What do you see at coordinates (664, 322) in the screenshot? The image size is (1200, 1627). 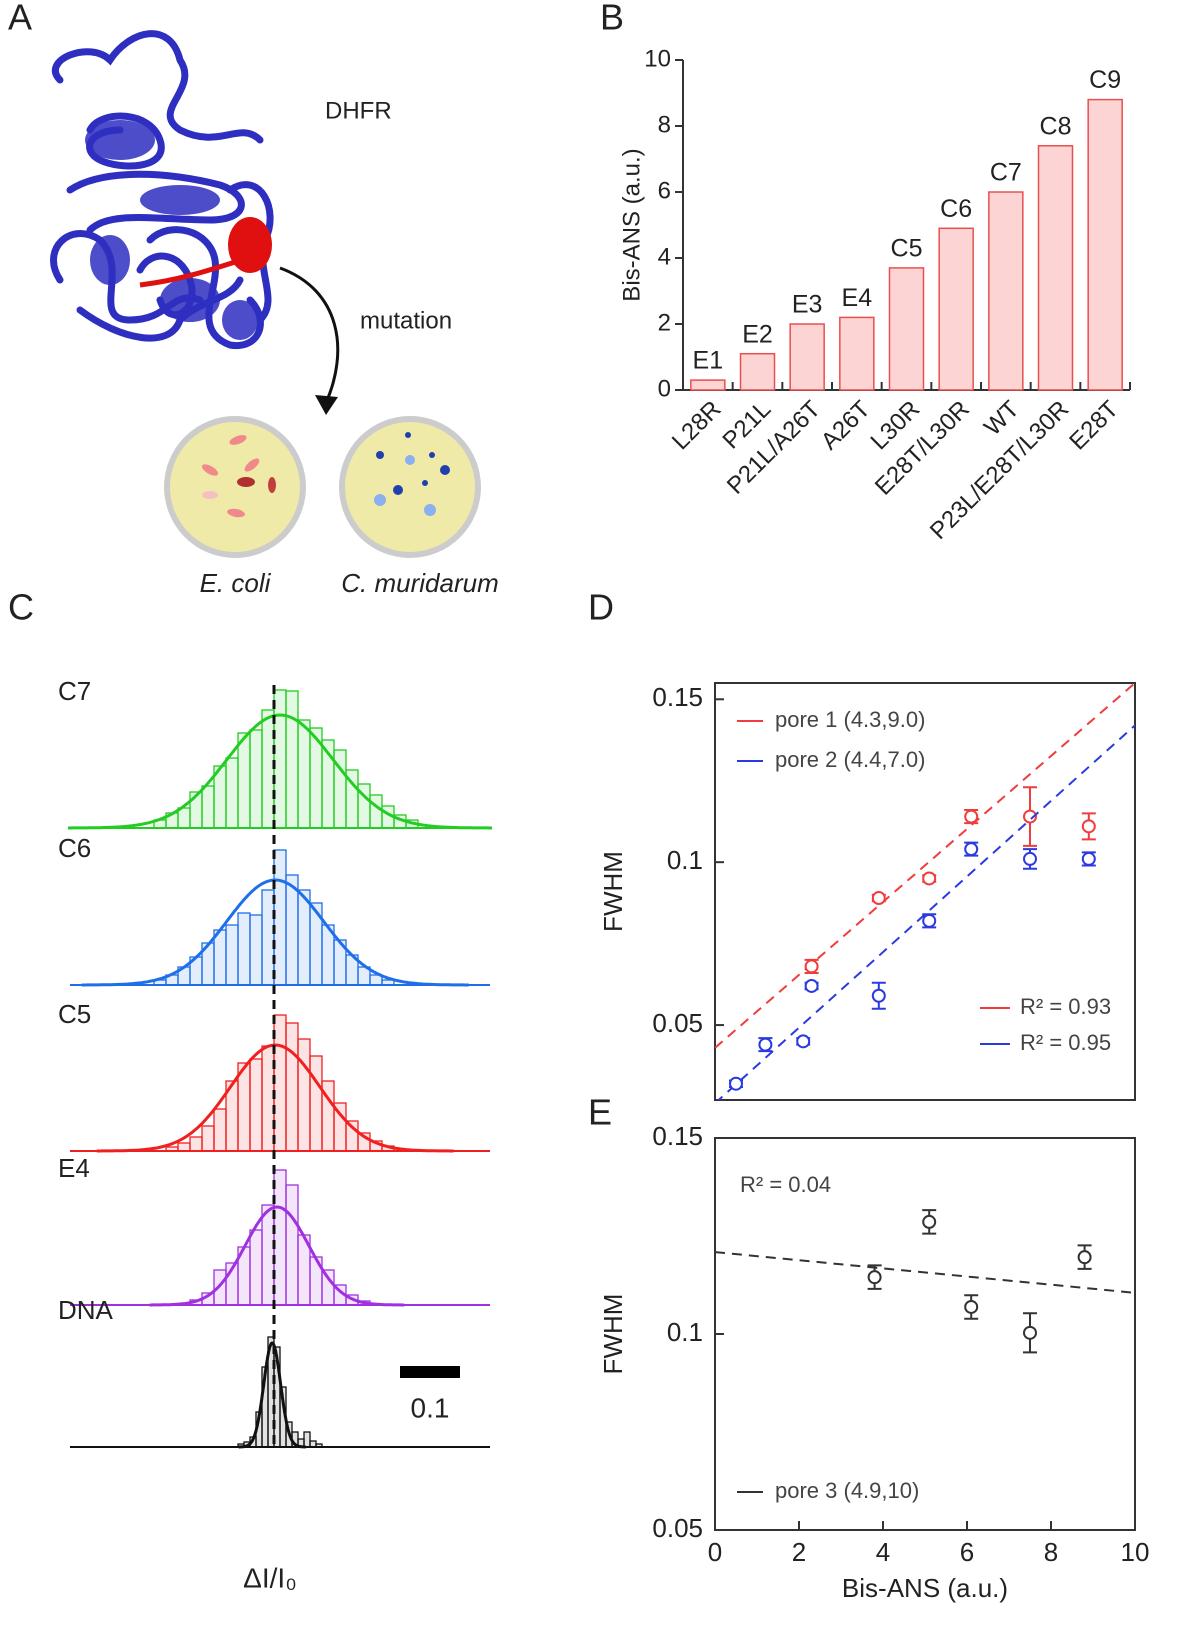 I see `y-tick-label: 2` at bounding box center [664, 322].